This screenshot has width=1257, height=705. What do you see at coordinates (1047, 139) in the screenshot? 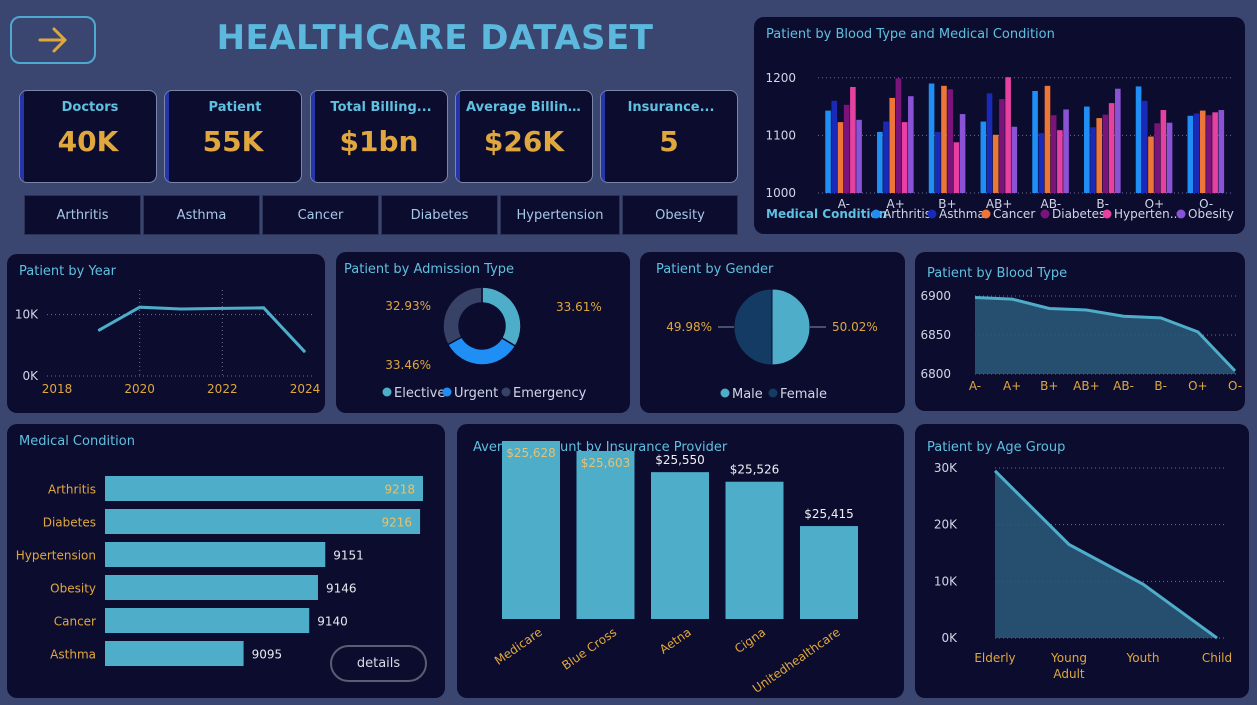
I see `bar-AB--cancer` at bounding box center [1047, 139].